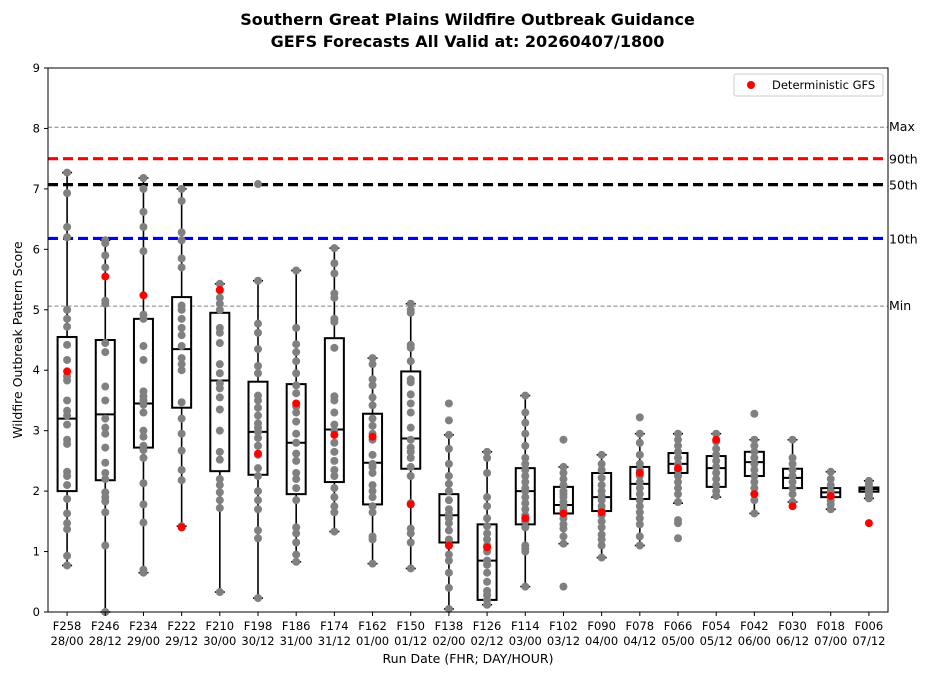 Image resolution: width=935 pixels, height=680 pixels. What do you see at coordinates (900, 305) in the screenshot?
I see `reference-label-min: Min` at bounding box center [900, 305].